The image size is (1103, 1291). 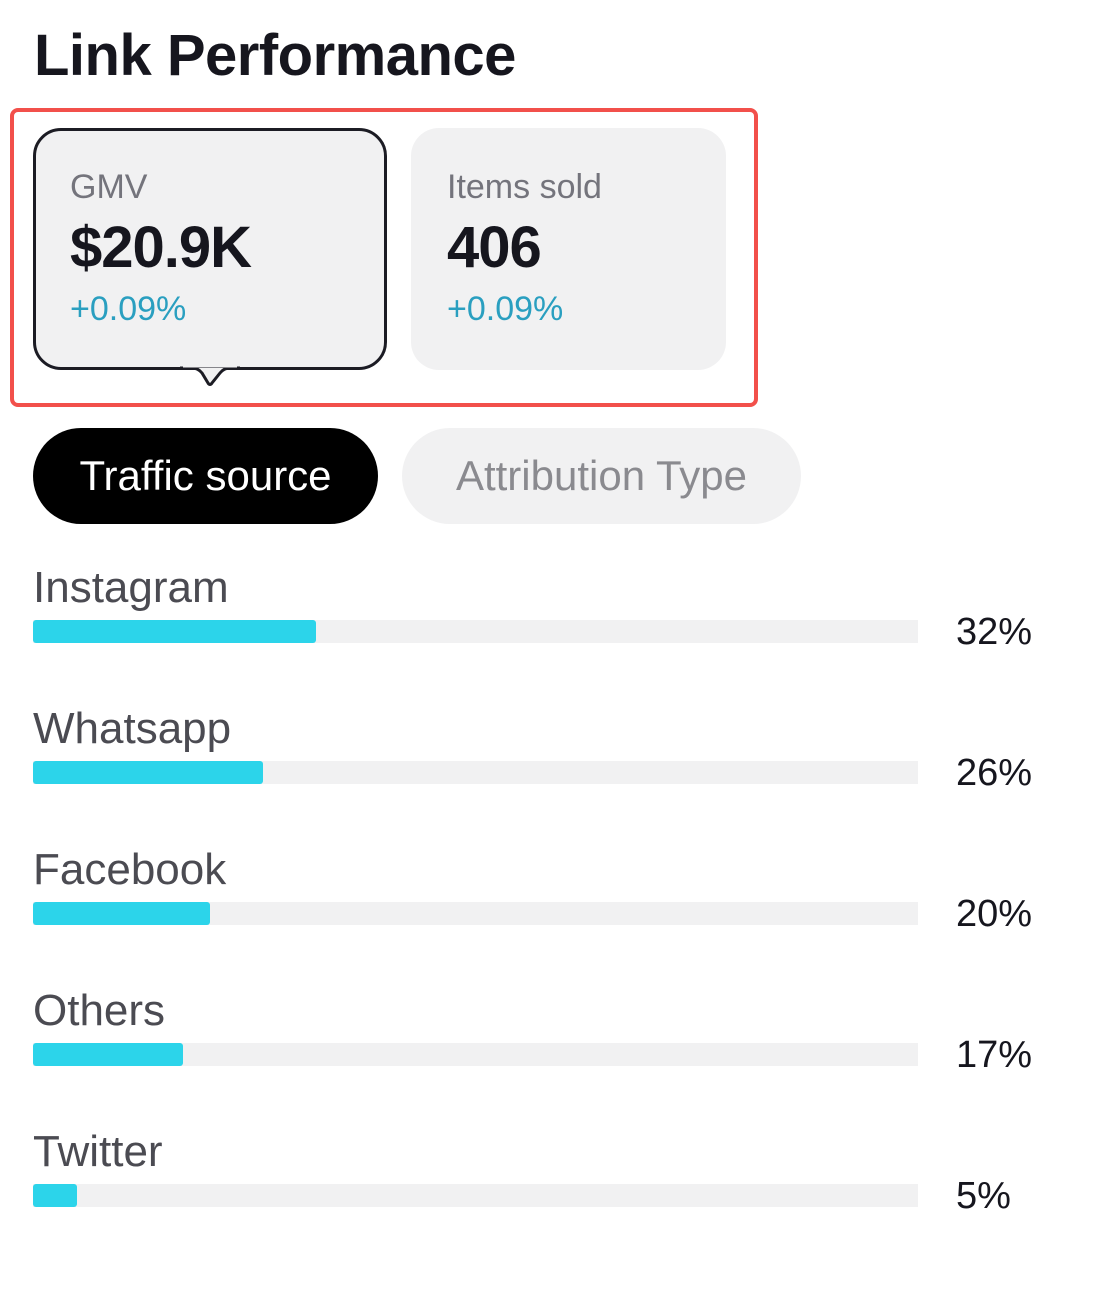 What do you see at coordinates (98, 1151) in the screenshot?
I see `source-name: Twitter` at bounding box center [98, 1151].